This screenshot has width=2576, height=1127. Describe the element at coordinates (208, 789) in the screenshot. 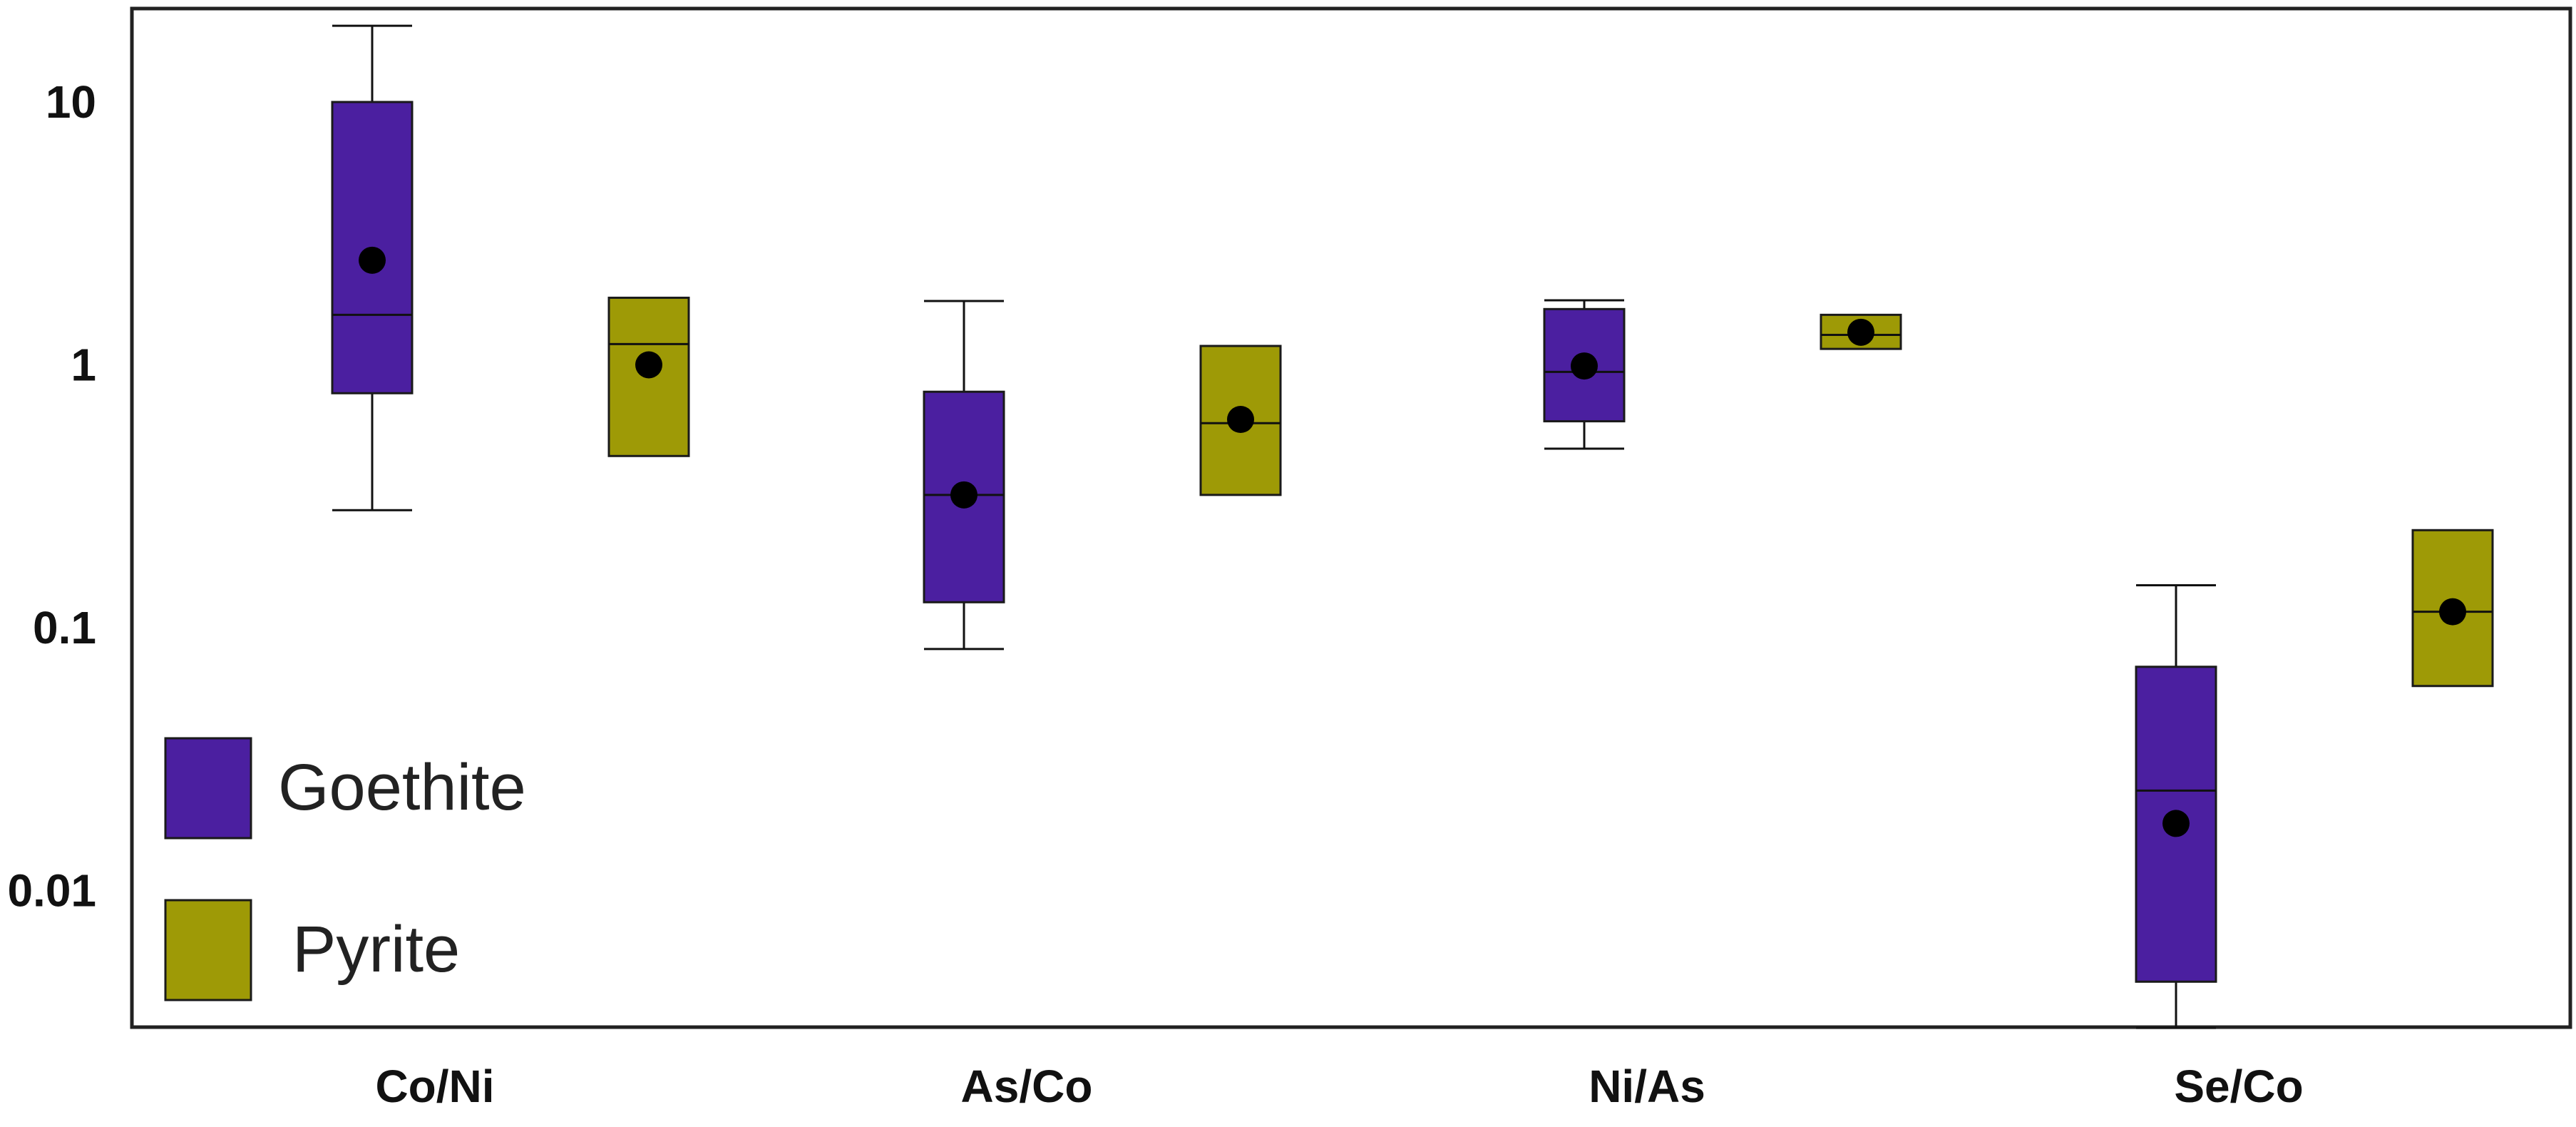

I see `legend-swatch-goethite` at that location.